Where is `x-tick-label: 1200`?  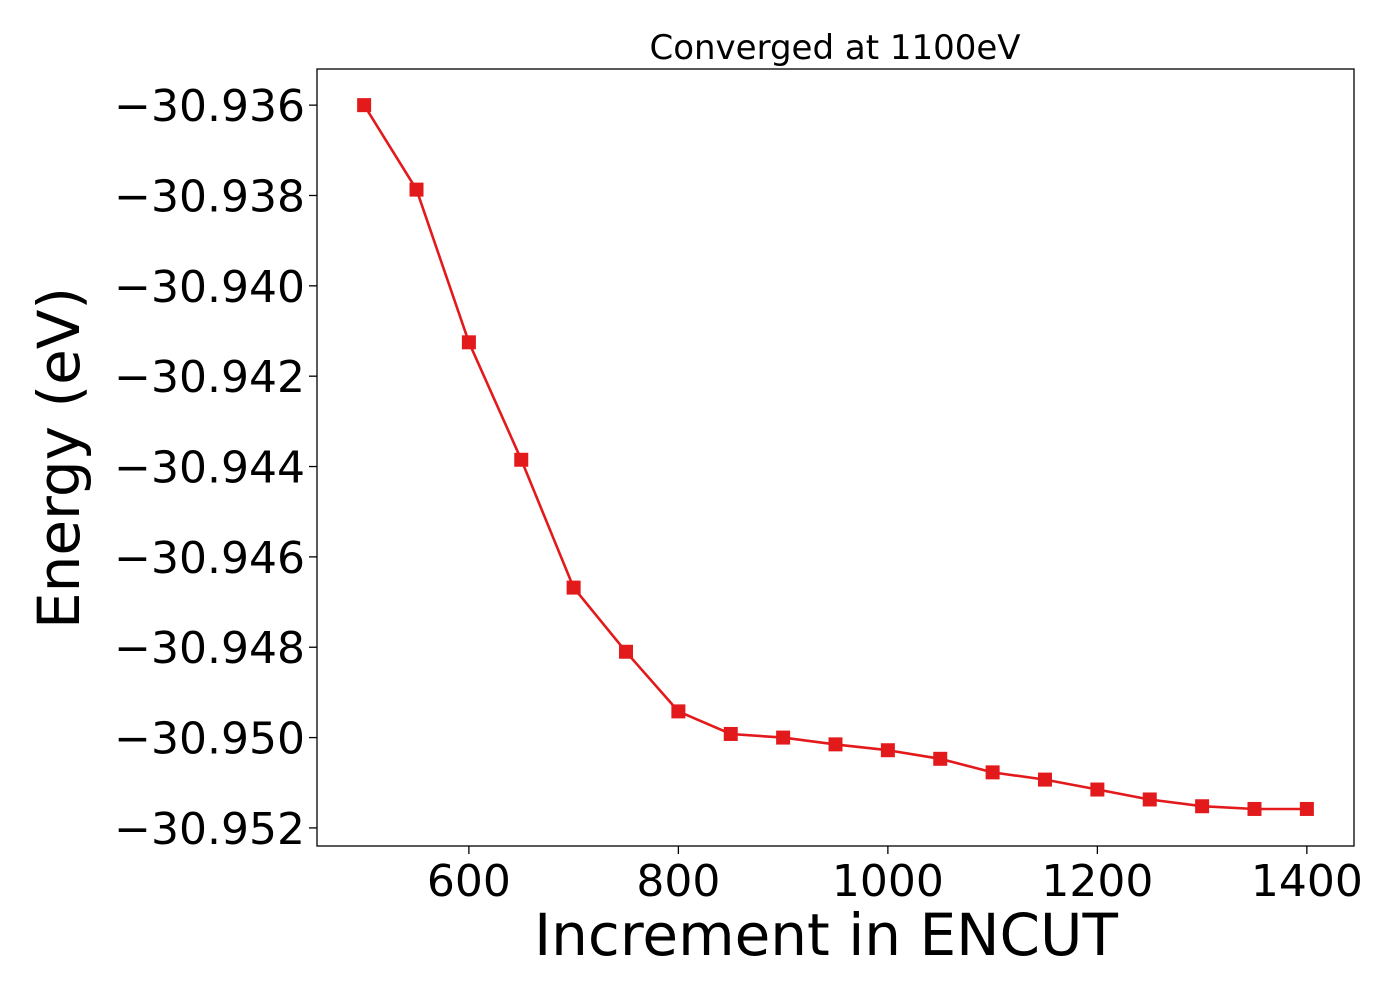 x-tick-label: 1200 is located at coordinates (1097, 881).